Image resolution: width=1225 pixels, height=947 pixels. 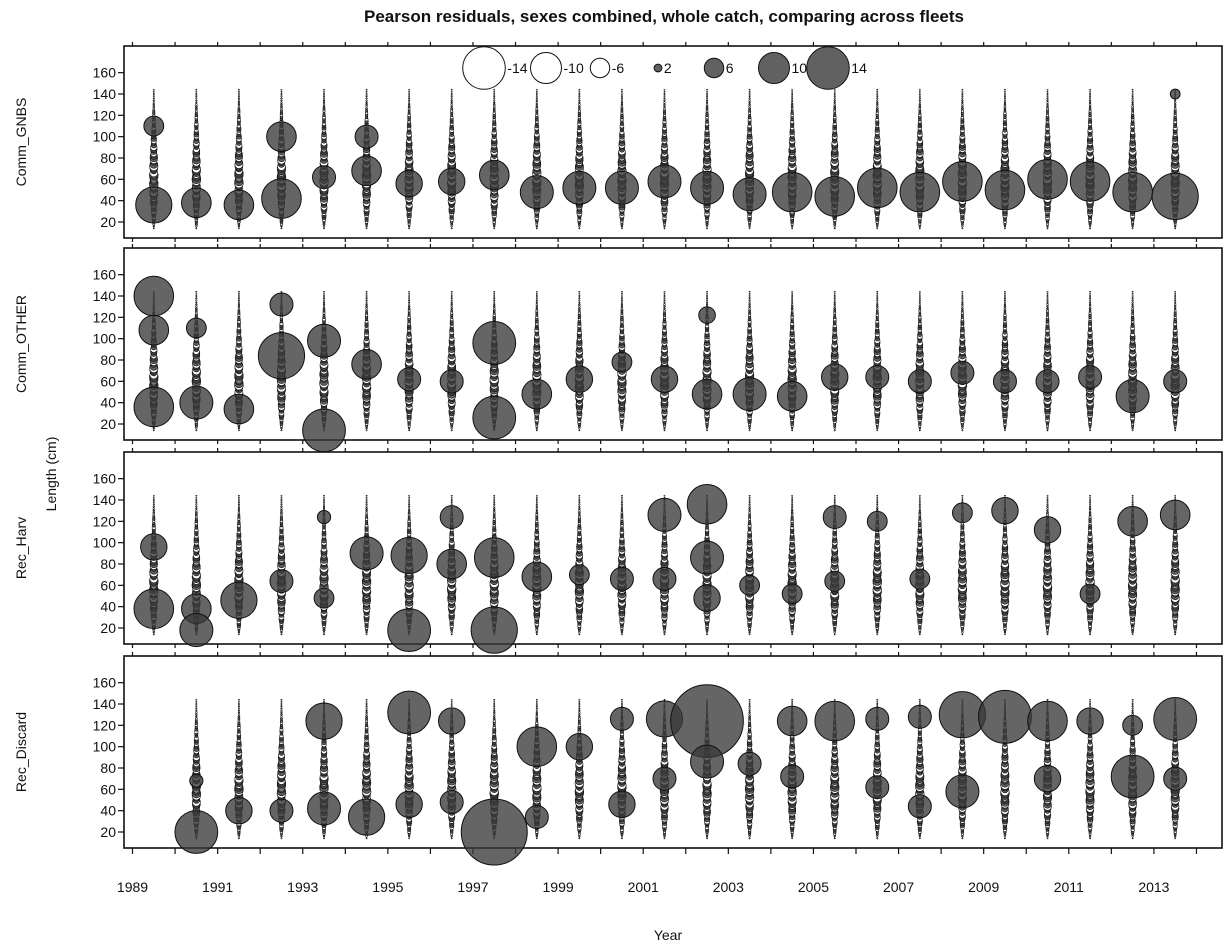 I want to click on y-tick-label: 160, so click(x=105, y=275).